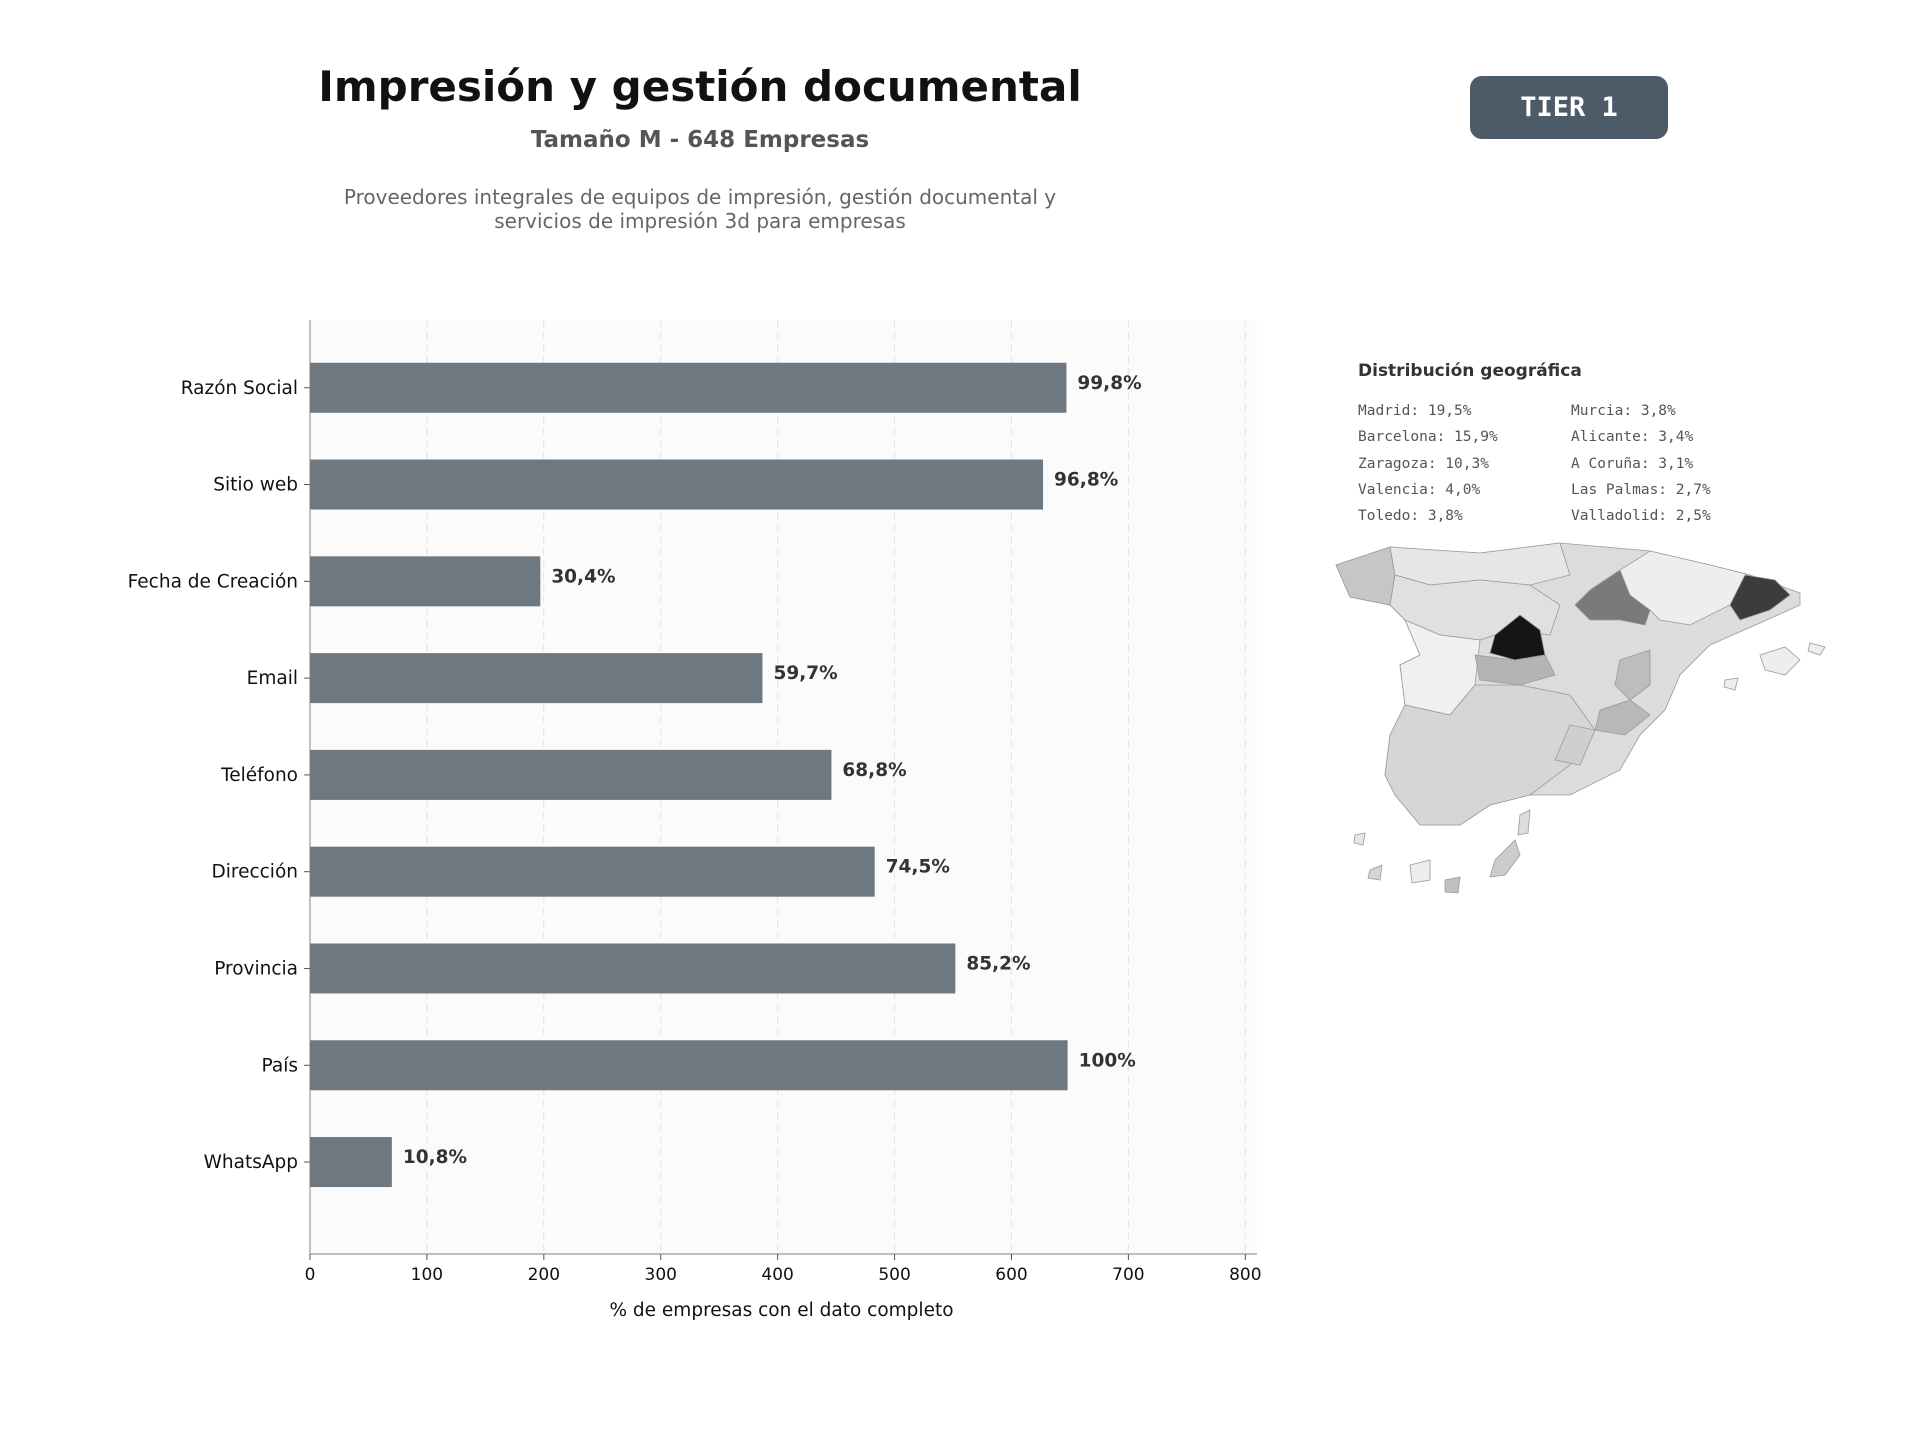  I want to click on map-region-baleares, so click(1780, 661).